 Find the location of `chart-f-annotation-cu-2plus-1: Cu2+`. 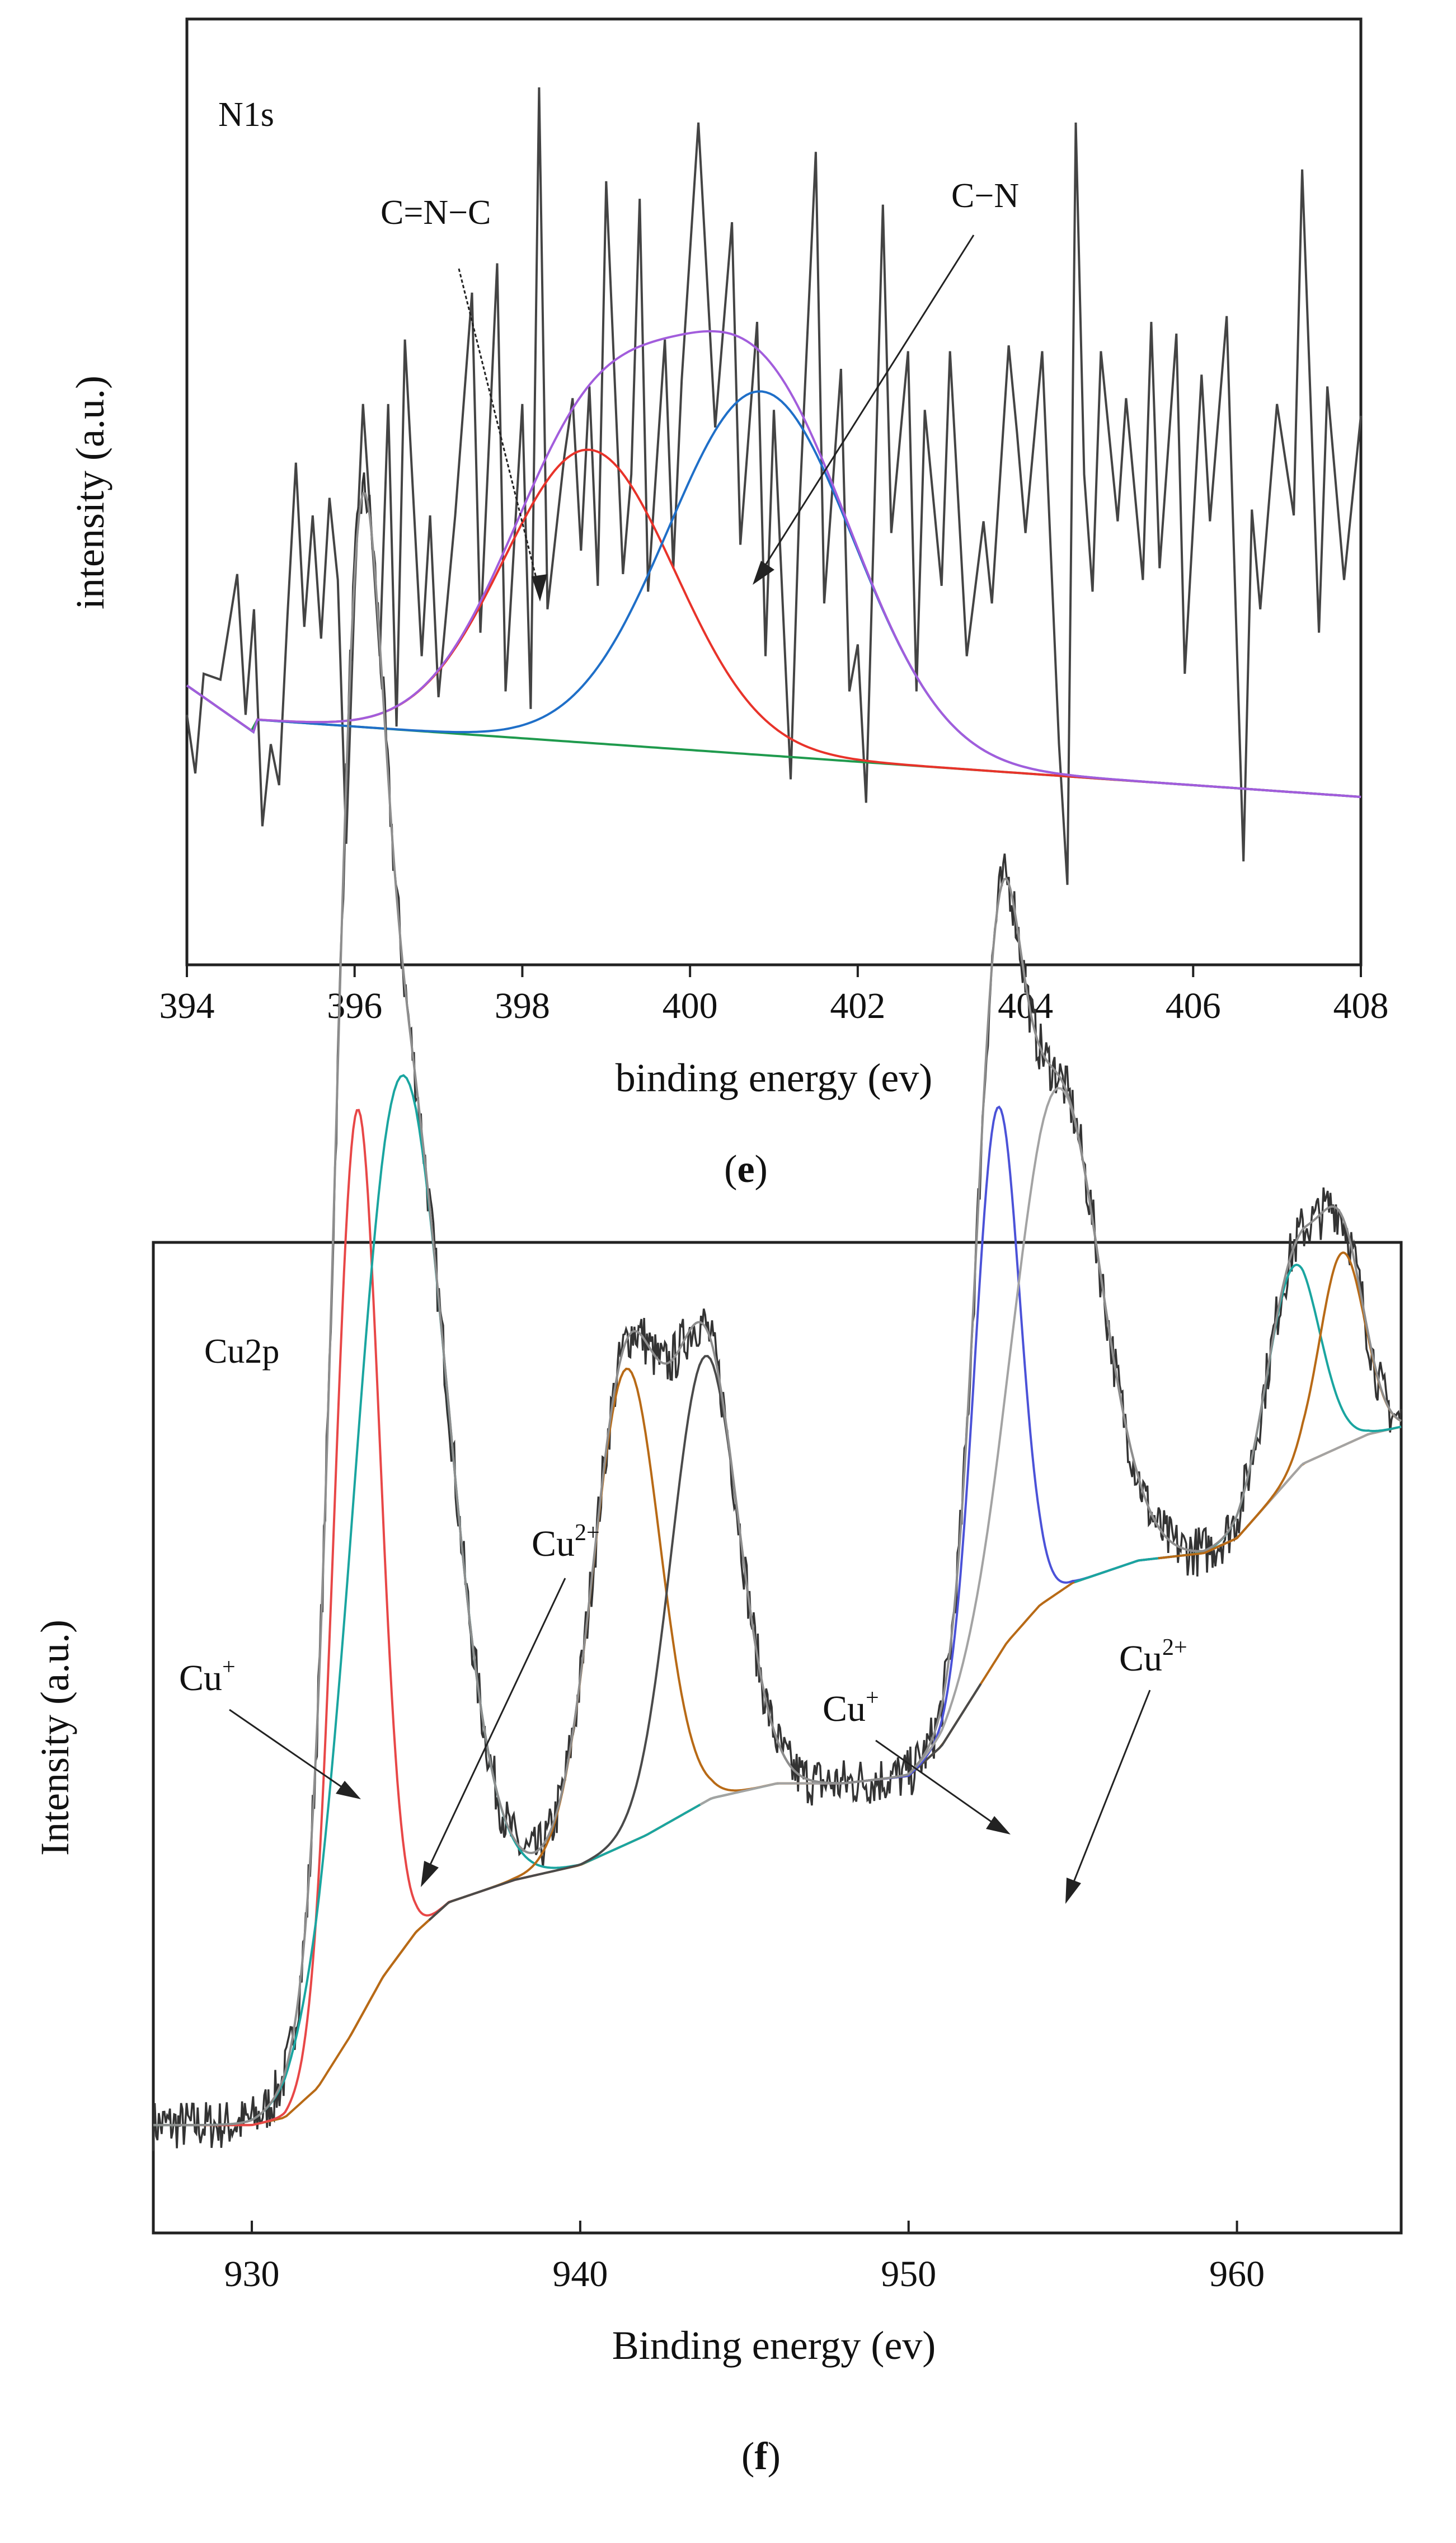

chart-f-annotation-cu-2plus-1: Cu2+ is located at coordinates (510, 1703).